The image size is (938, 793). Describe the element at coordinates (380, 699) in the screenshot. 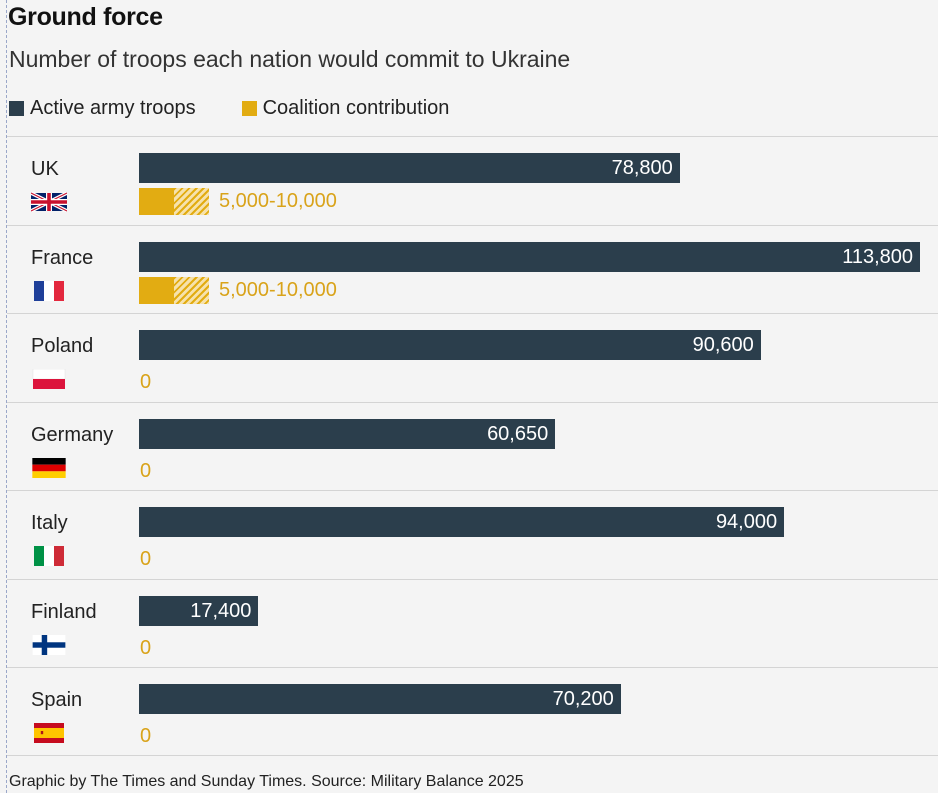

I see `active-troops-bar: 70,200` at that location.